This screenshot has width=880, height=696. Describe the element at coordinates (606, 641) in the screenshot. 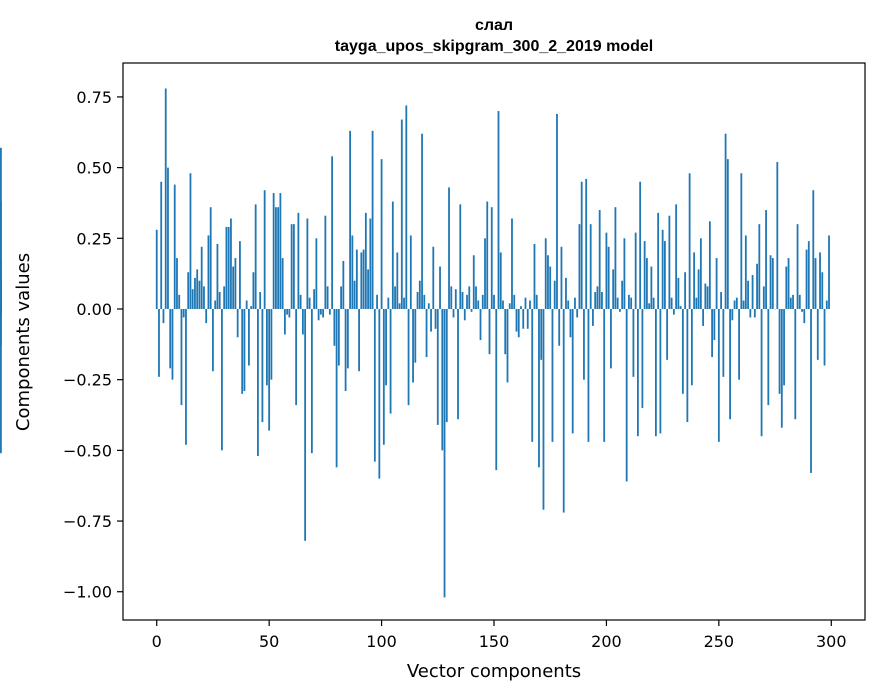

I see `x-tick-label: 200` at that location.